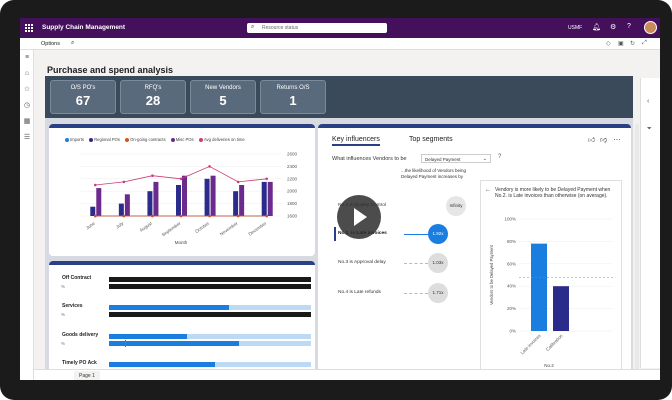 The image size is (672, 400). I want to click on workspace-icon: ▦, so click(27, 121).